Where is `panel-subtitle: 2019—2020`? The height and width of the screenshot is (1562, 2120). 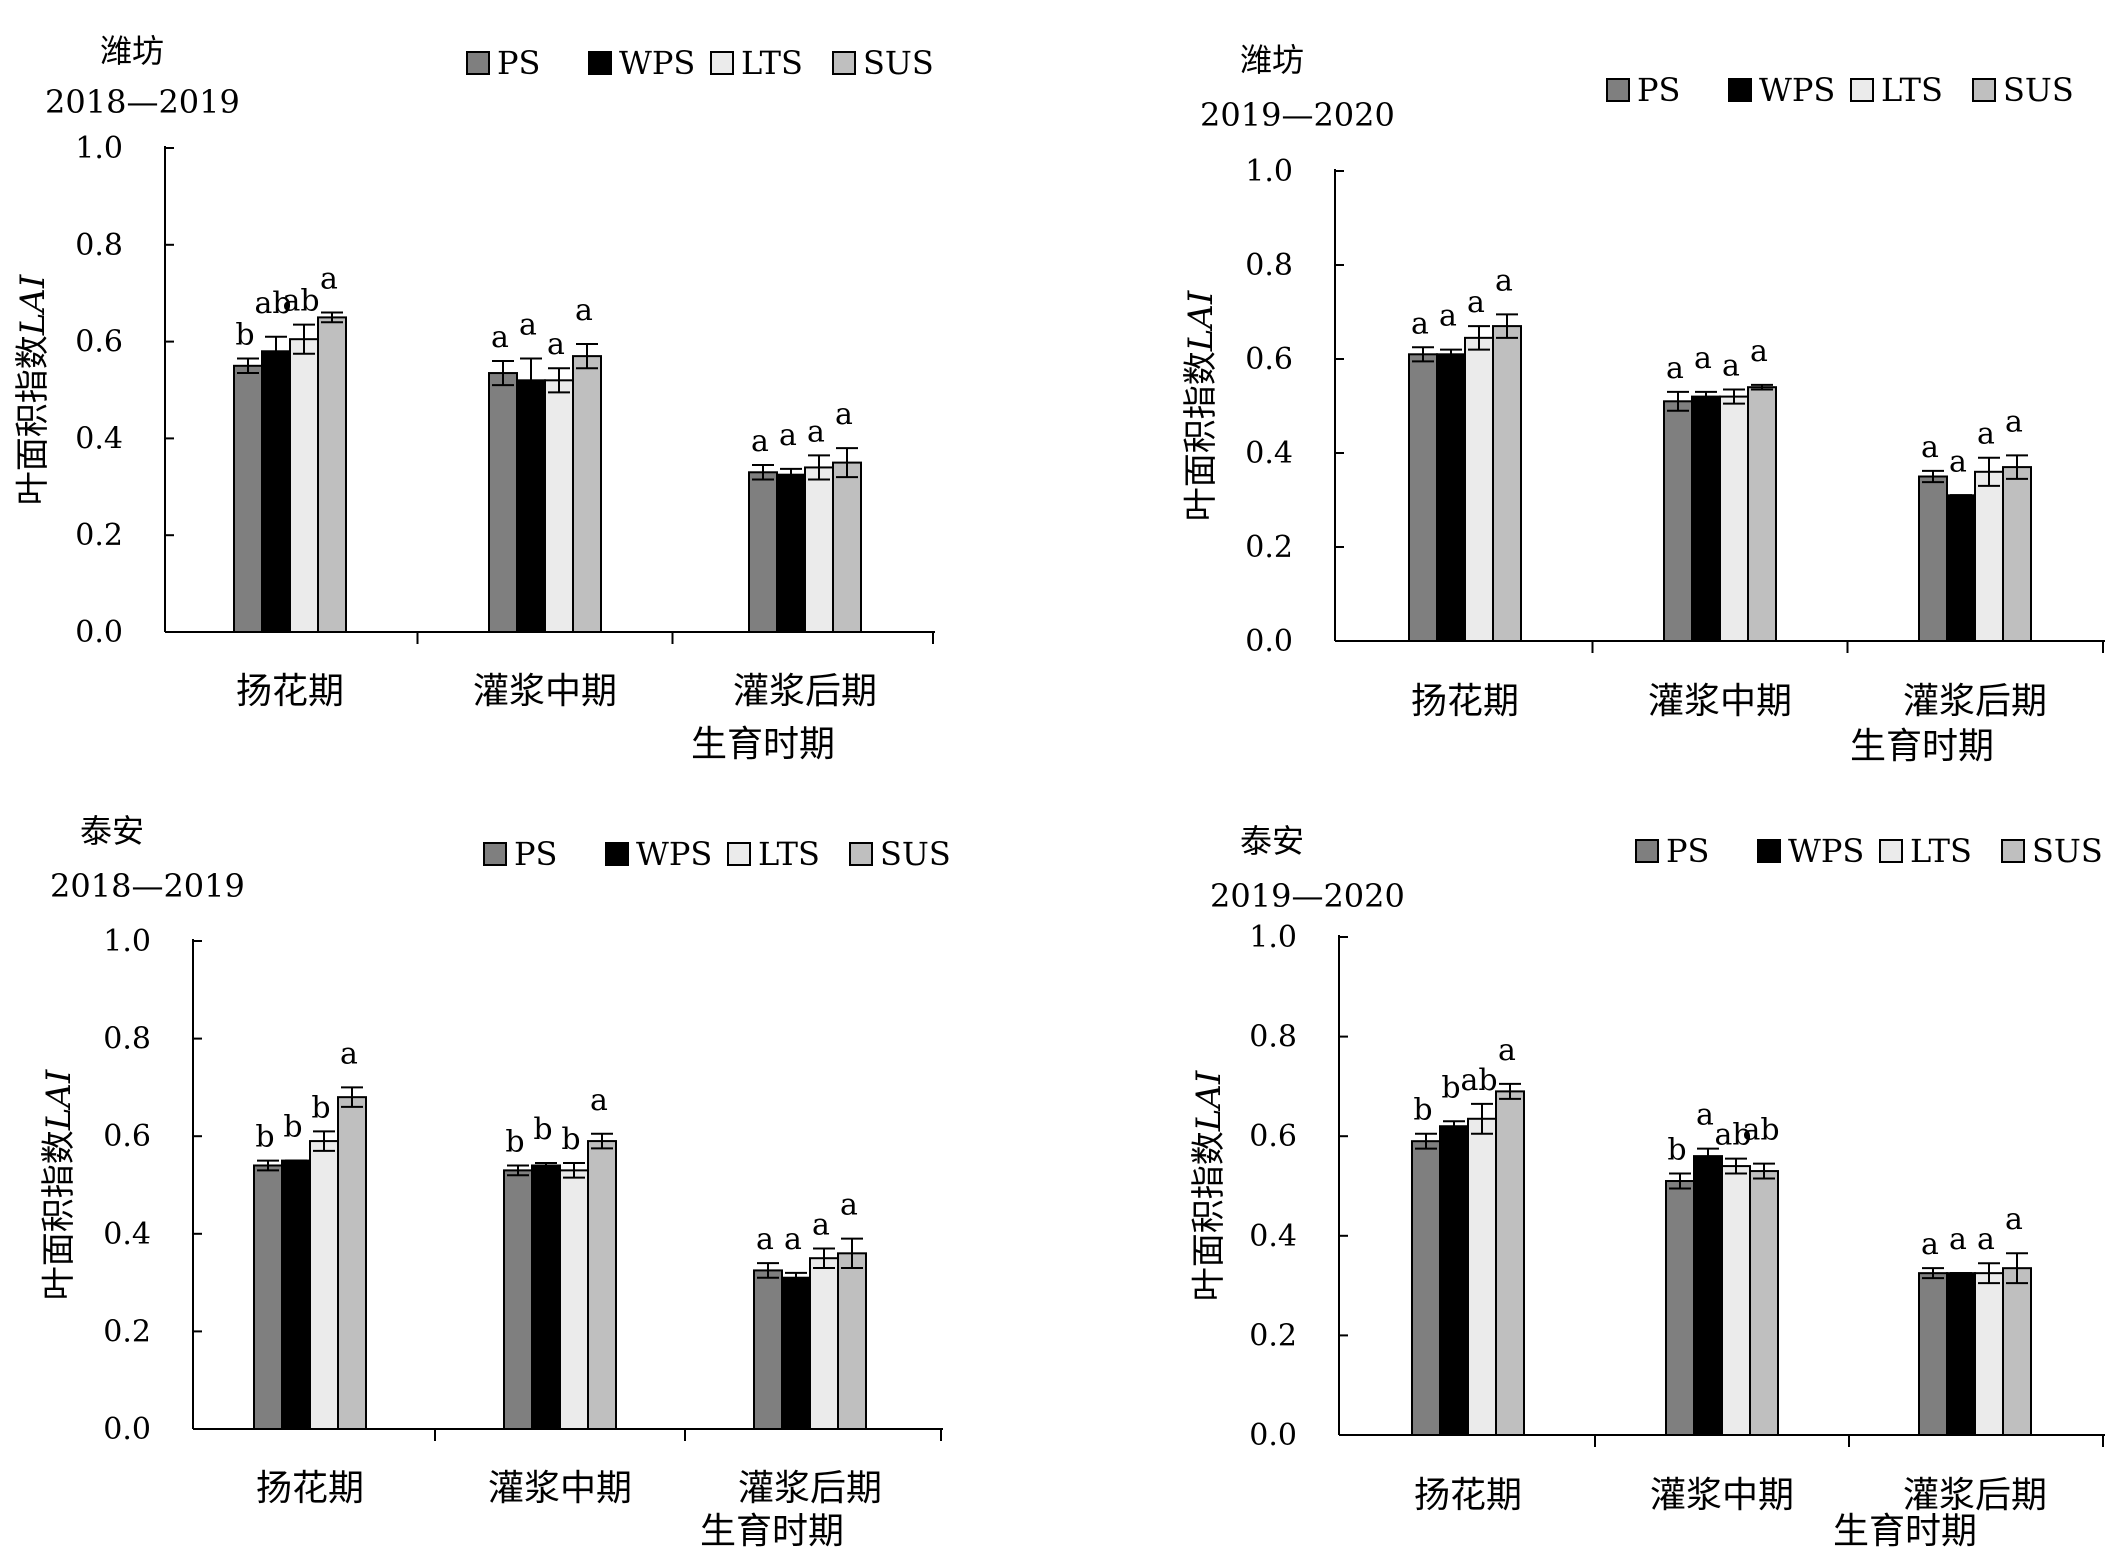 panel-subtitle: 2019—2020 is located at coordinates (1307, 896).